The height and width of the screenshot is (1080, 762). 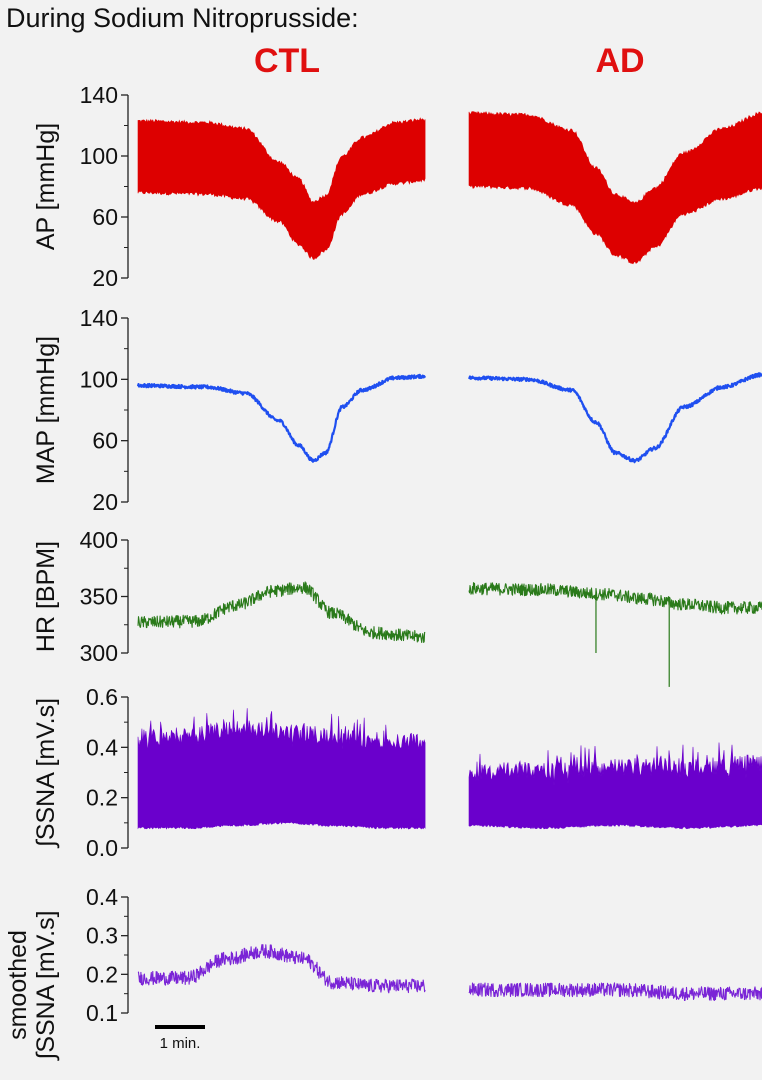 I want to click on y-tick-label: 400, so click(x=99, y=540).